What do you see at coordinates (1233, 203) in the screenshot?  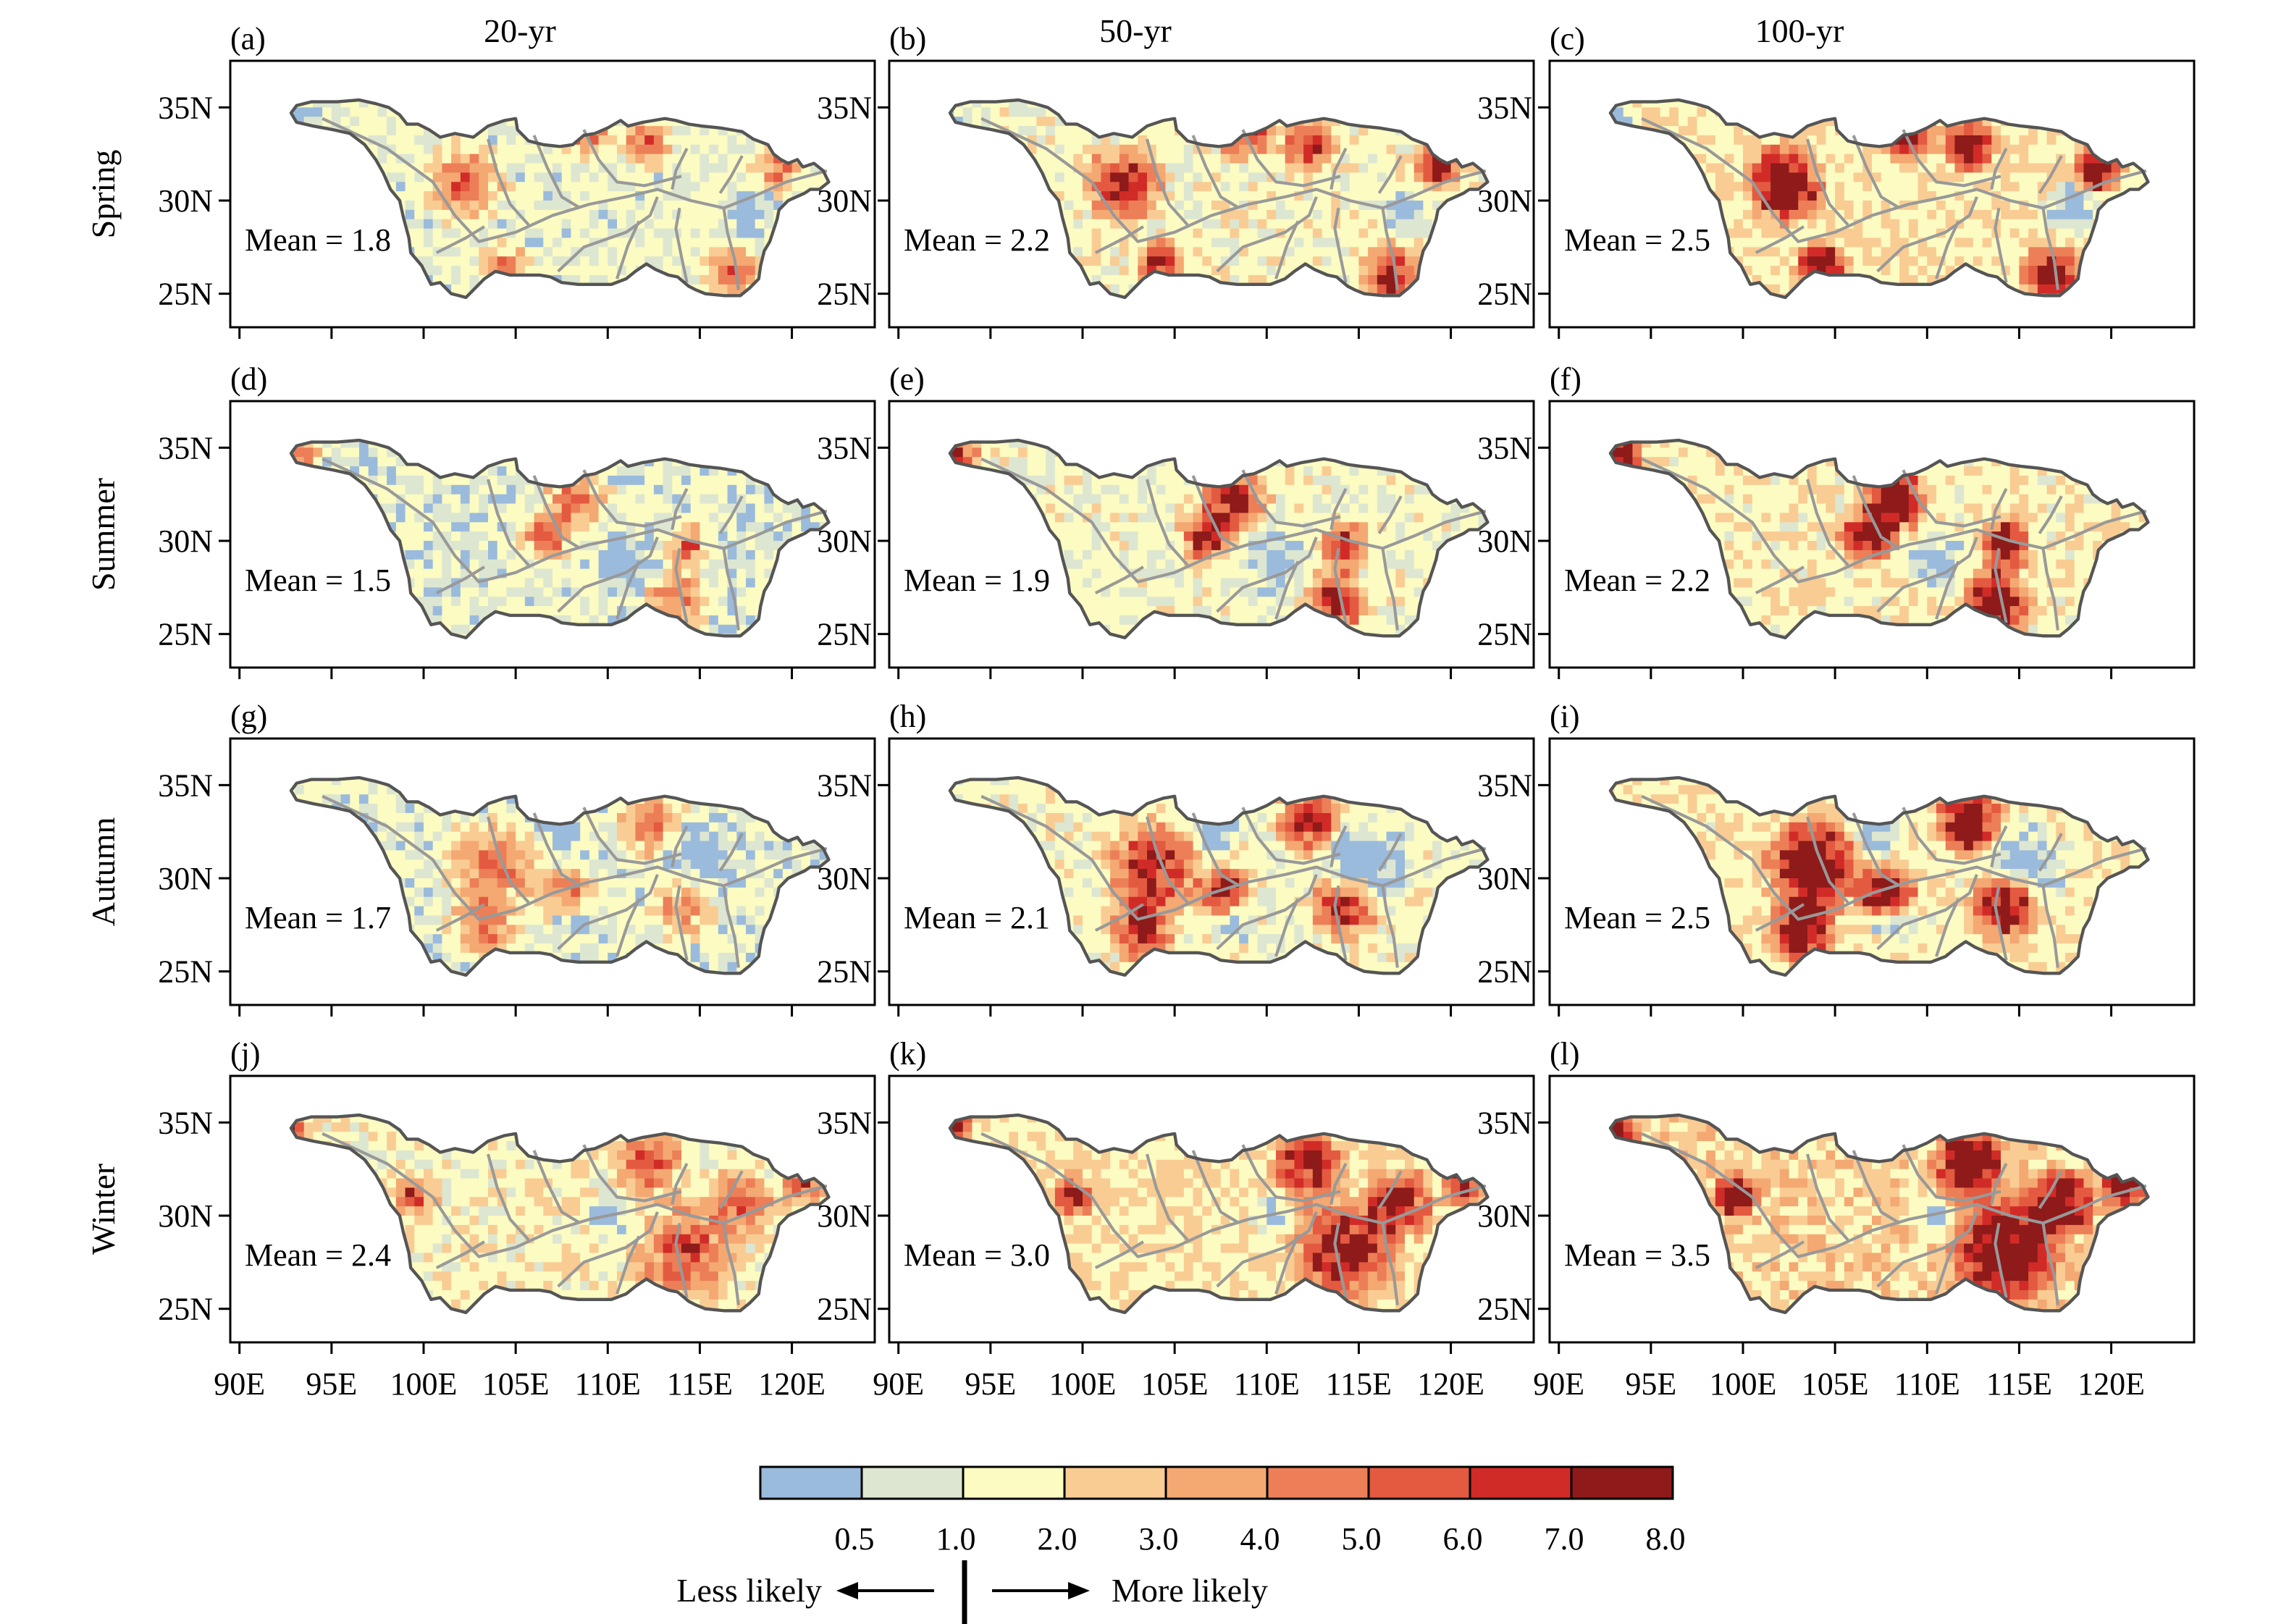 I see `river-network` at bounding box center [1233, 203].